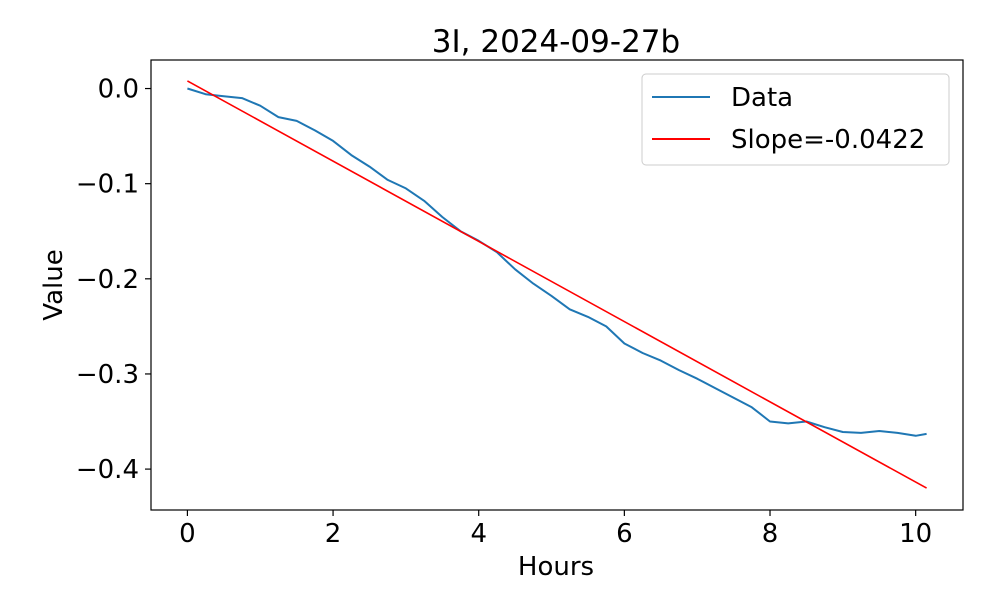  What do you see at coordinates (118, 90) in the screenshot?
I see `y-tick-label: 0.0` at bounding box center [118, 90].